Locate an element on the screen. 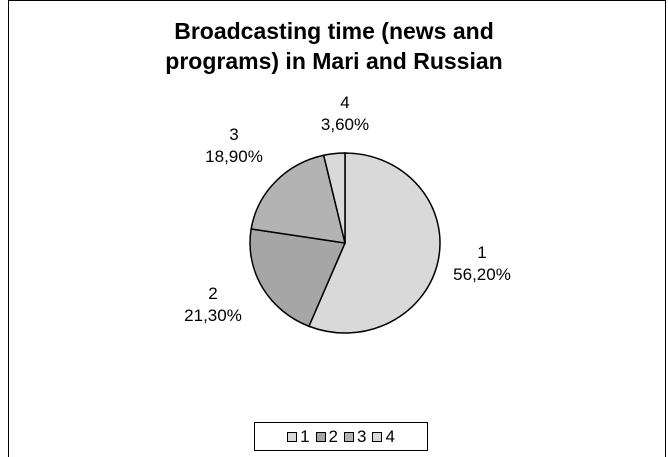 The width and height of the screenshot is (668, 457). slice-category-label-3: 3 is located at coordinates (233, 134).